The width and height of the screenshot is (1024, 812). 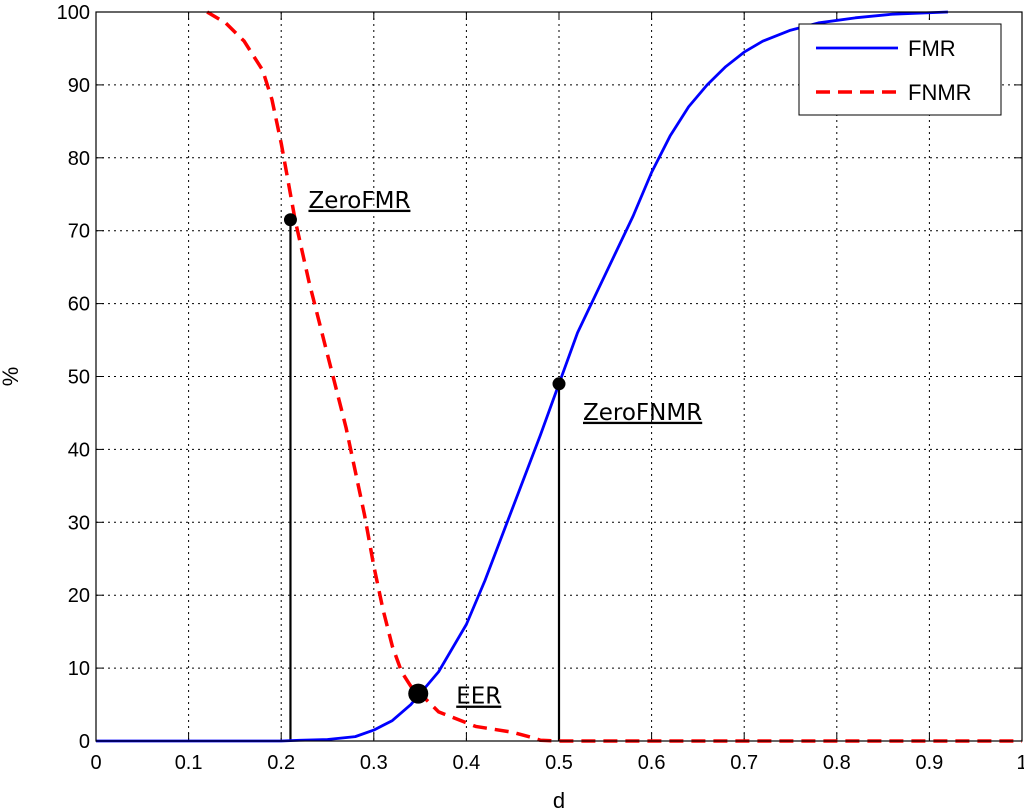 What do you see at coordinates (478, 697) in the screenshot?
I see `eer-label: EER` at bounding box center [478, 697].